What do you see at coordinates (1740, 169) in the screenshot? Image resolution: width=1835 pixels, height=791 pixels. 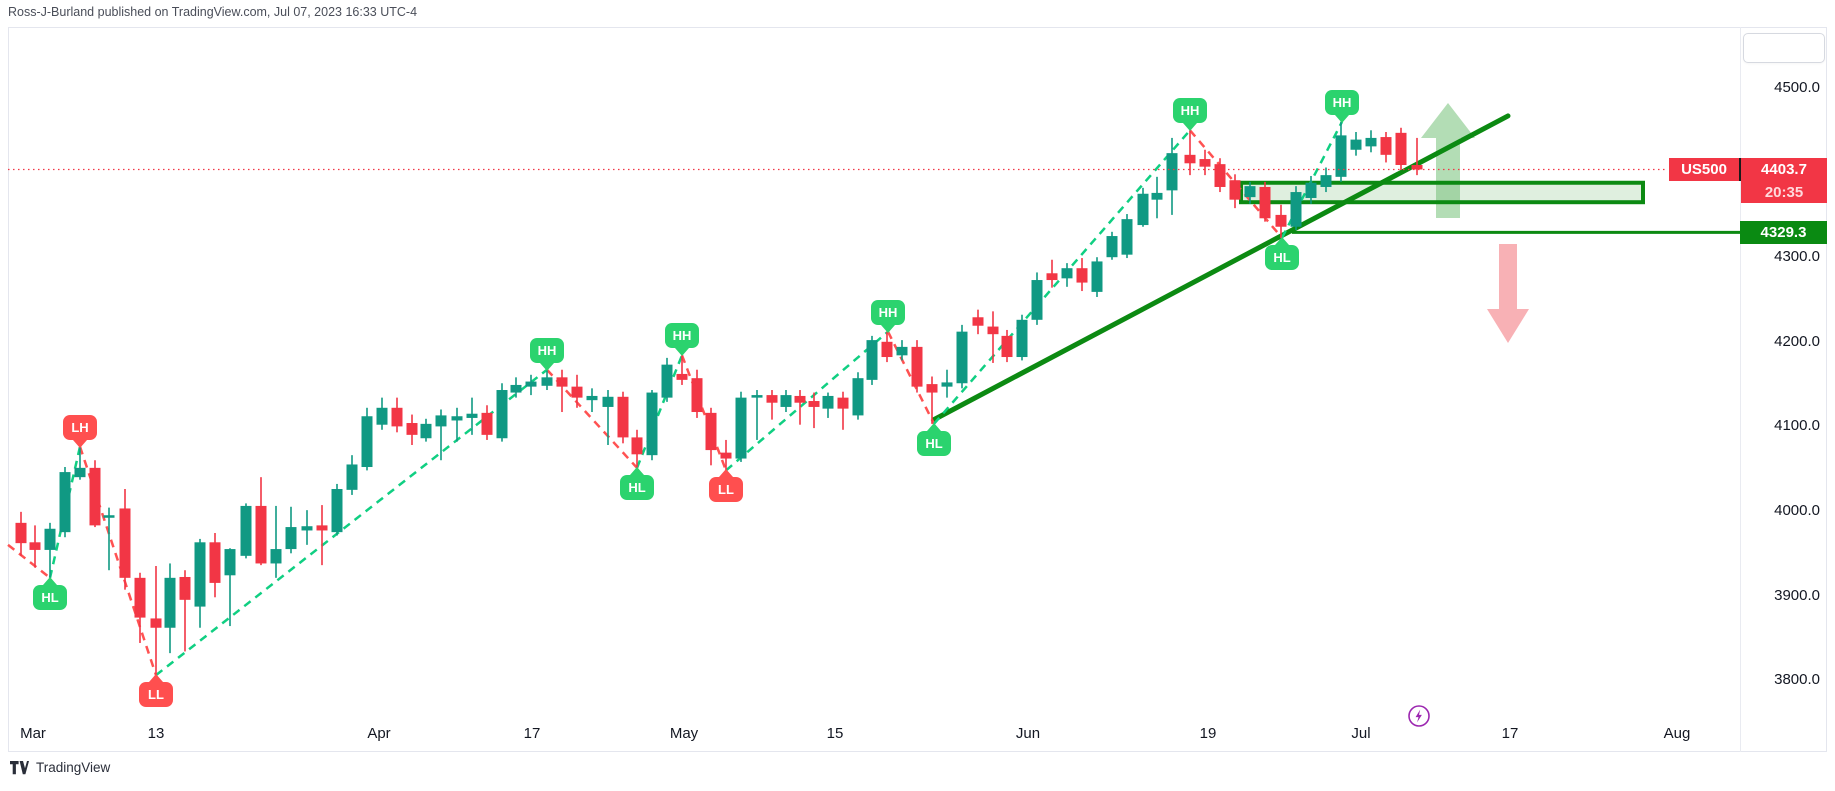 I see `price-label-divider` at bounding box center [1740, 169].